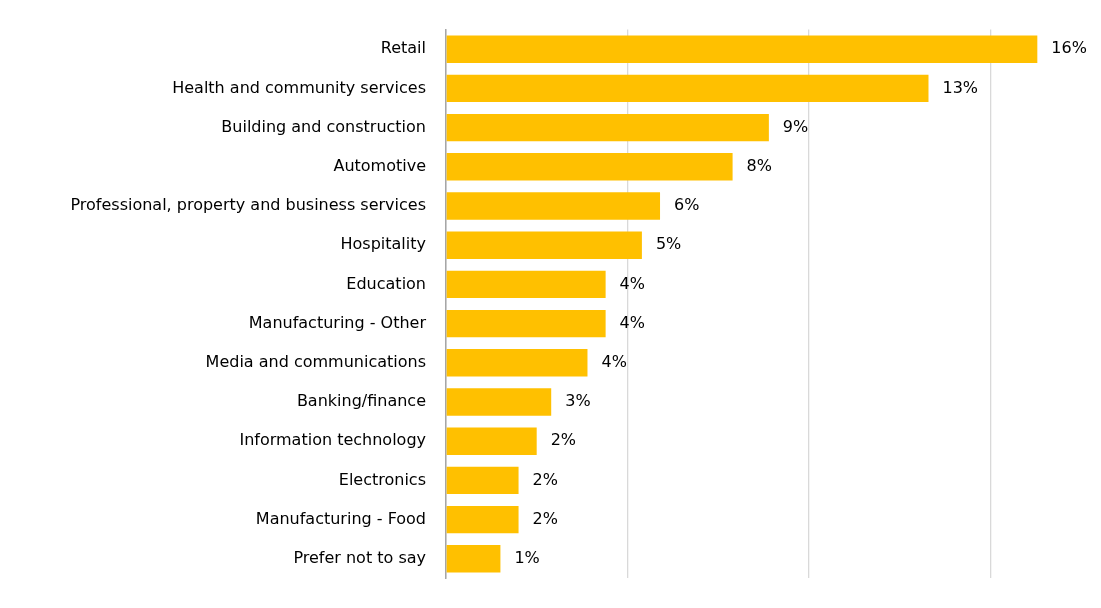 Image resolution: width=1101 pixels, height=608 pixels. I want to click on y-tick-label: Building and construction, so click(323, 126).